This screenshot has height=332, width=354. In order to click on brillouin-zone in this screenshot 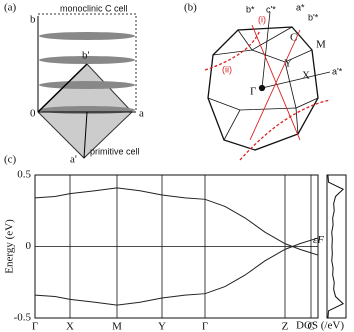, I will do `click(263, 88)`.